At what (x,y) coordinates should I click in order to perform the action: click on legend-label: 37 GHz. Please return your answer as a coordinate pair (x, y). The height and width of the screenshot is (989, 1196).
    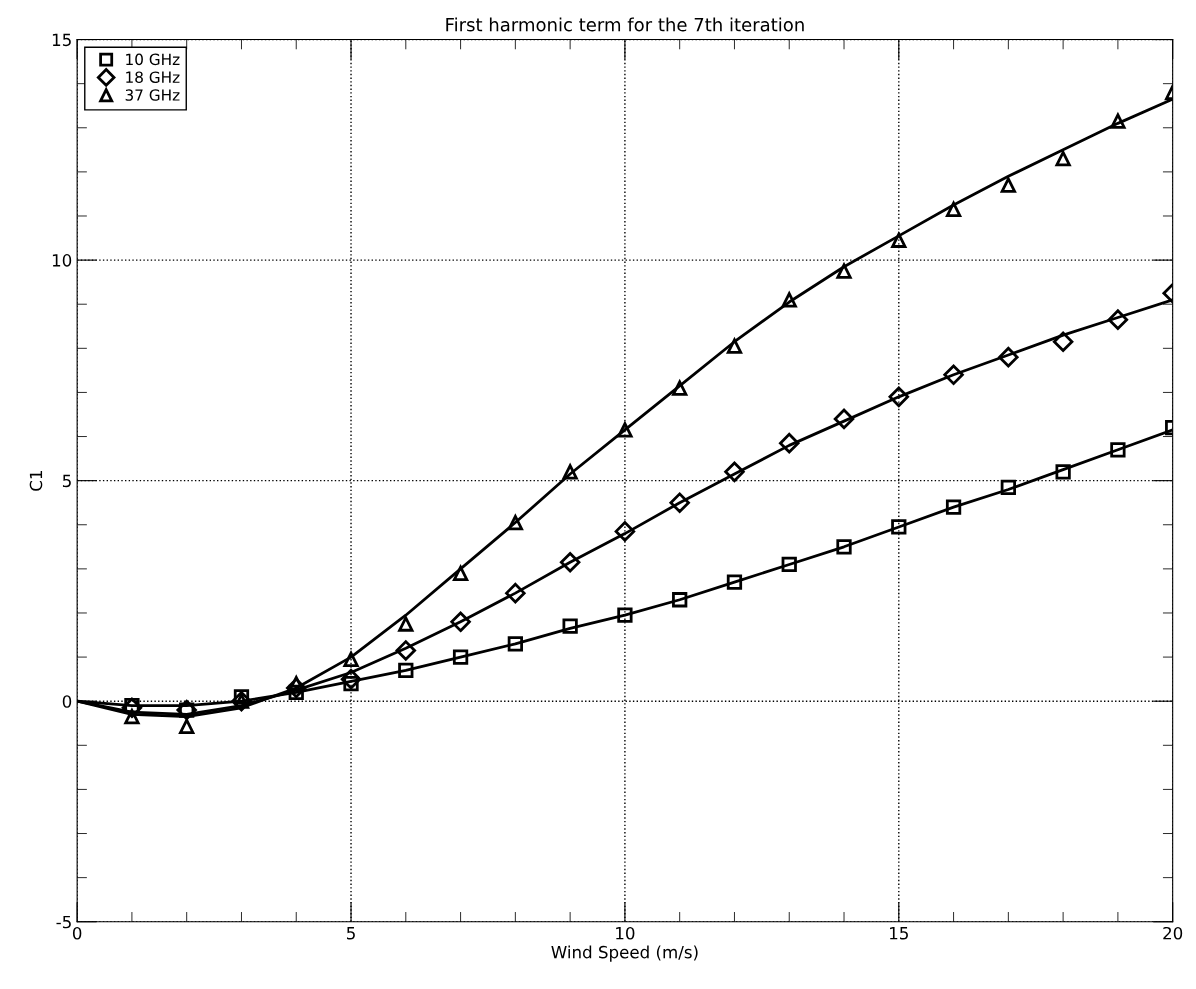
    Looking at the image, I should click on (152, 95).